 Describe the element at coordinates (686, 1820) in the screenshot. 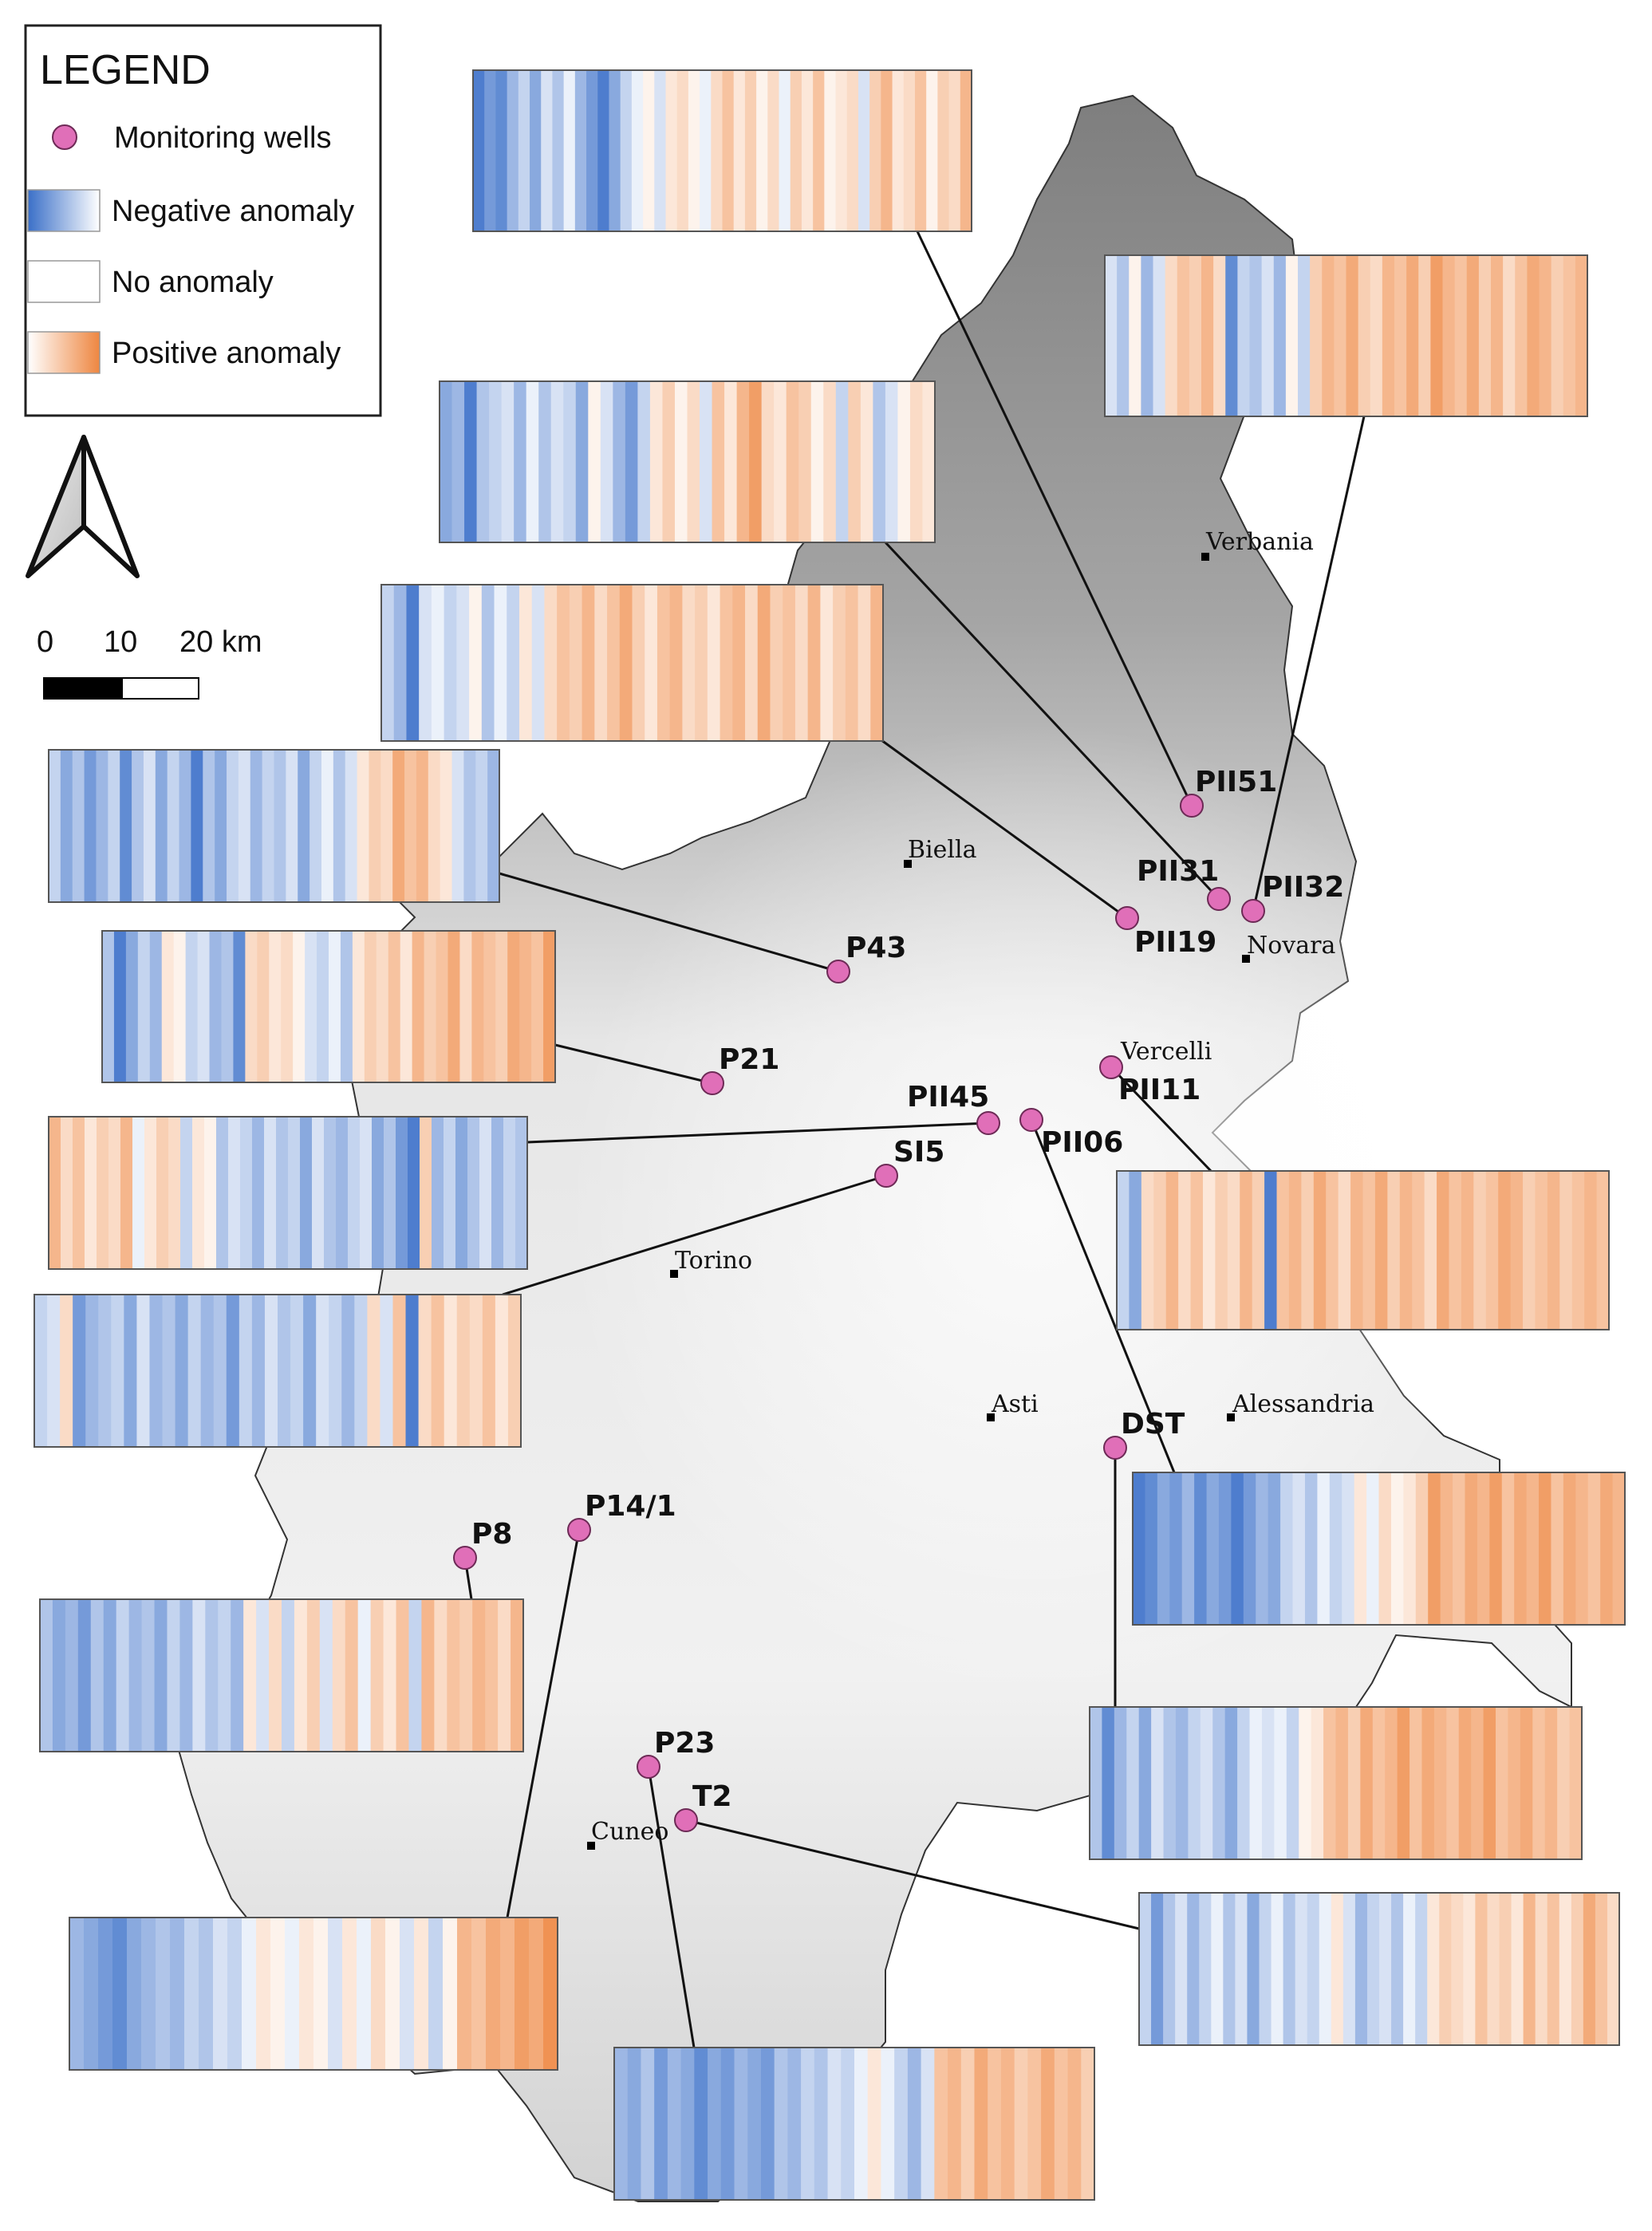

I see `well-marker-t2` at that location.